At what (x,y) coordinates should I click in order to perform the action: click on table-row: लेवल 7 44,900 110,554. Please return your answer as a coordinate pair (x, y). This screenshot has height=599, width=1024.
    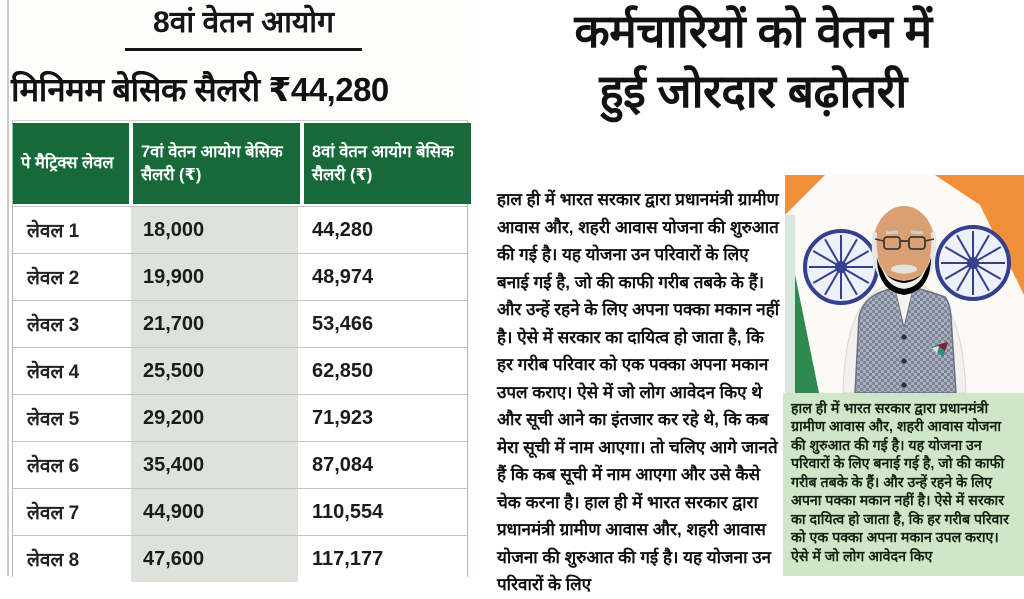
    Looking at the image, I should click on (240, 511).